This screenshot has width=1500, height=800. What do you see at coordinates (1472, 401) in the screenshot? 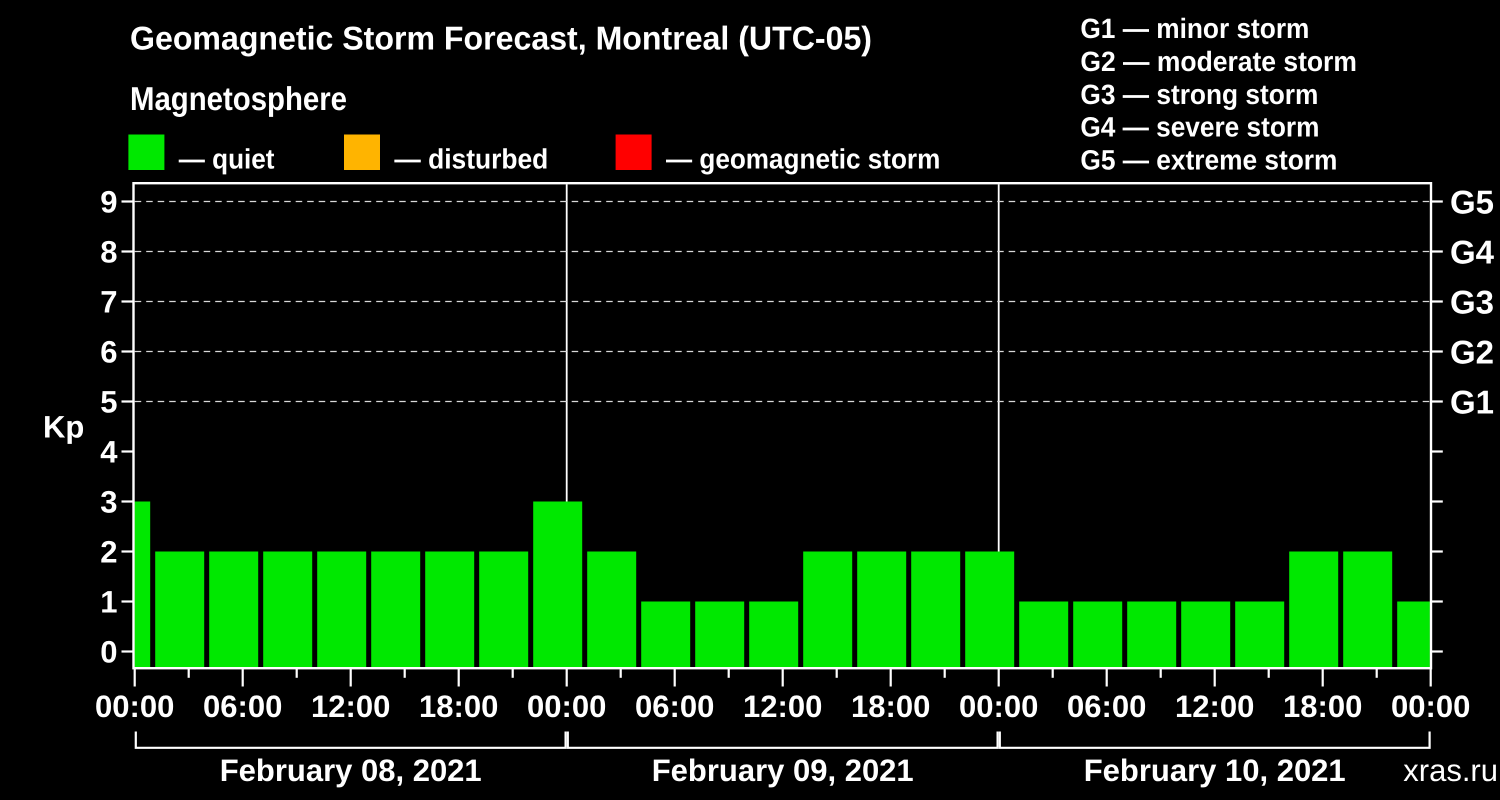
I see `g-level-label: G1` at bounding box center [1472, 401].